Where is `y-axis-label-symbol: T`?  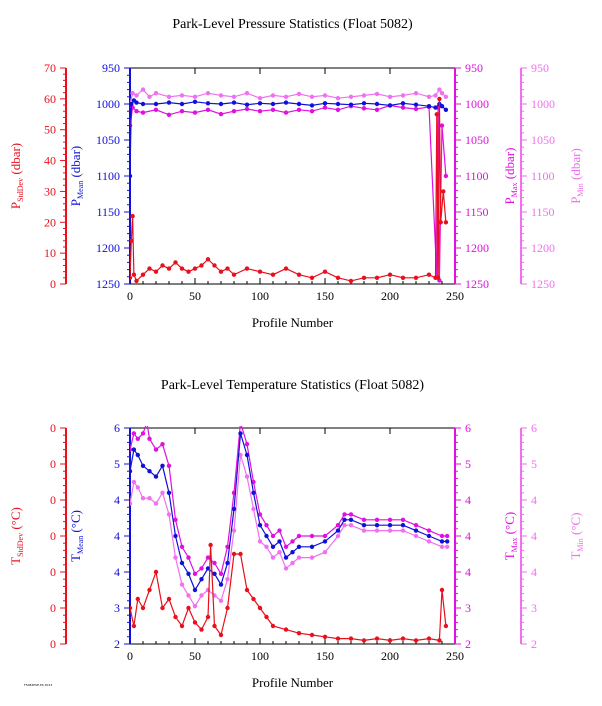 y-axis-label-symbol: T is located at coordinates (509, 556).